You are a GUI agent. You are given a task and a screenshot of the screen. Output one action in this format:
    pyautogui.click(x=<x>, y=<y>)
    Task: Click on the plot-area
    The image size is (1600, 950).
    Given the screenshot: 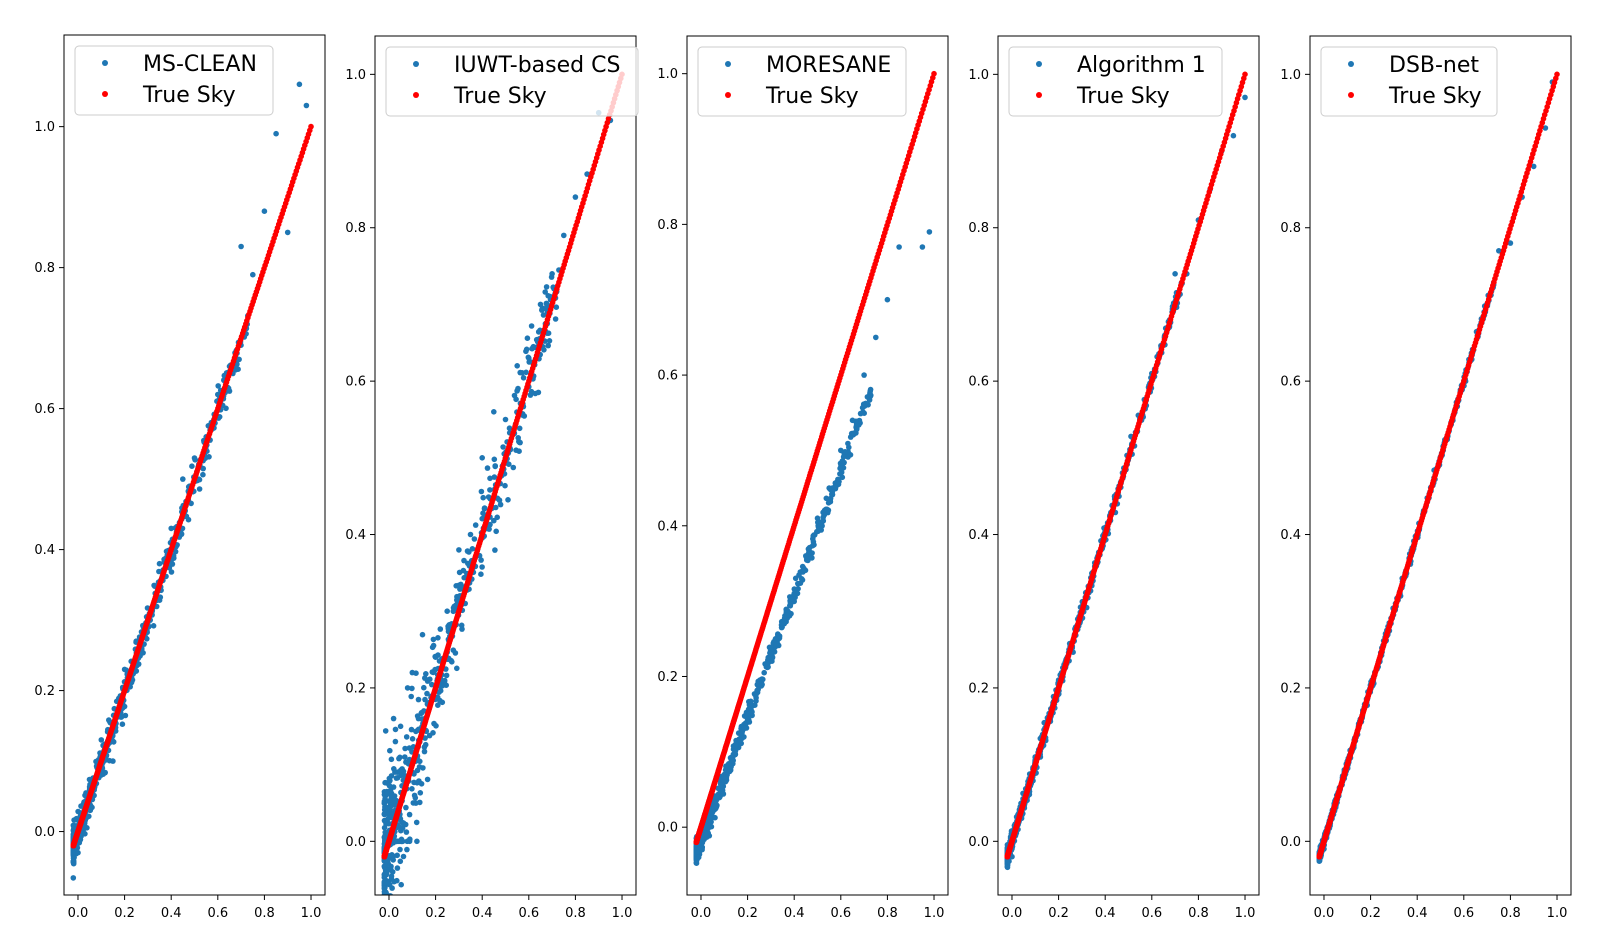 What is the action you would take?
    pyautogui.click(x=1126, y=471)
    